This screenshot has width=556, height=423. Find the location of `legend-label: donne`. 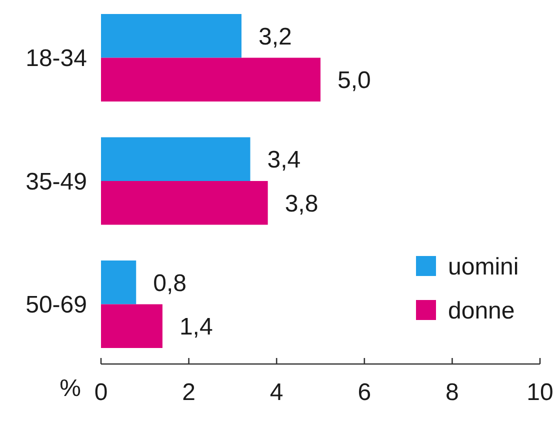

legend-label: donne is located at coordinates (481, 310).